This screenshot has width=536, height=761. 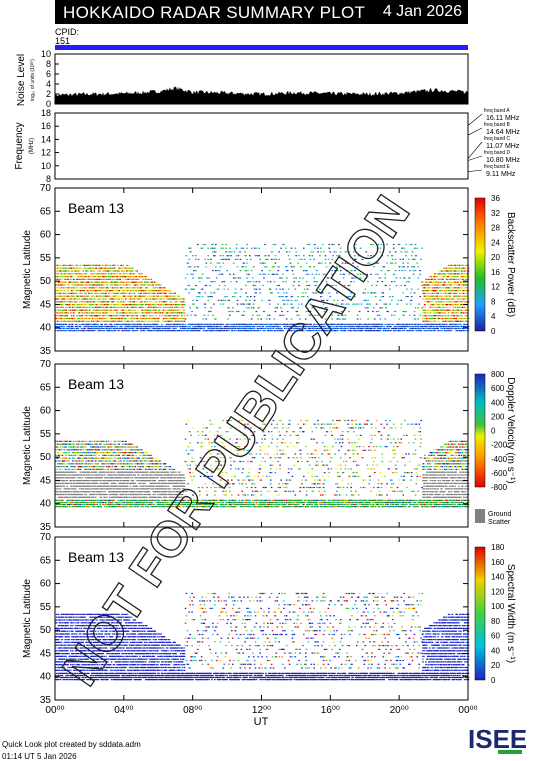 What do you see at coordinates (262, 287) in the screenshot?
I see `scatter-field` at bounding box center [262, 287].